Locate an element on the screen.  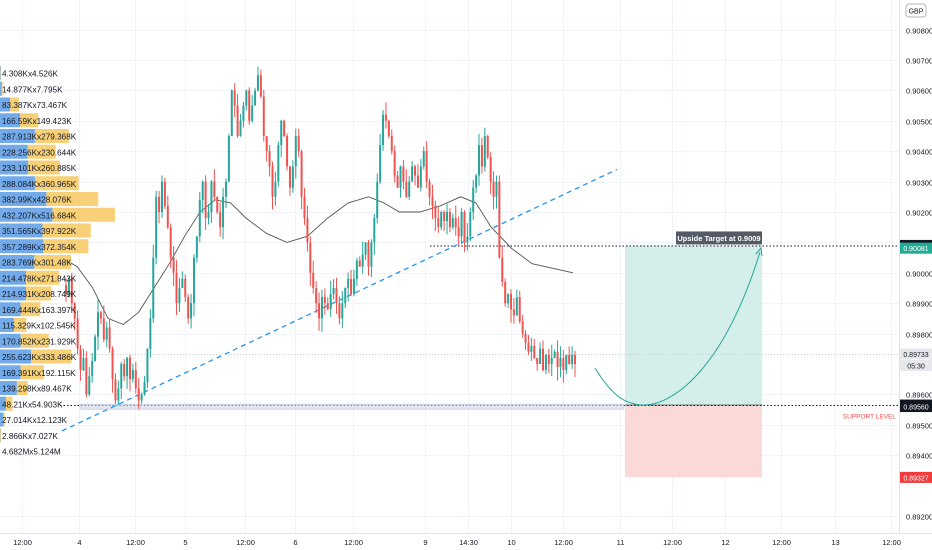
volume-profile-label: 214.478Kx271.843K is located at coordinates (39, 278).